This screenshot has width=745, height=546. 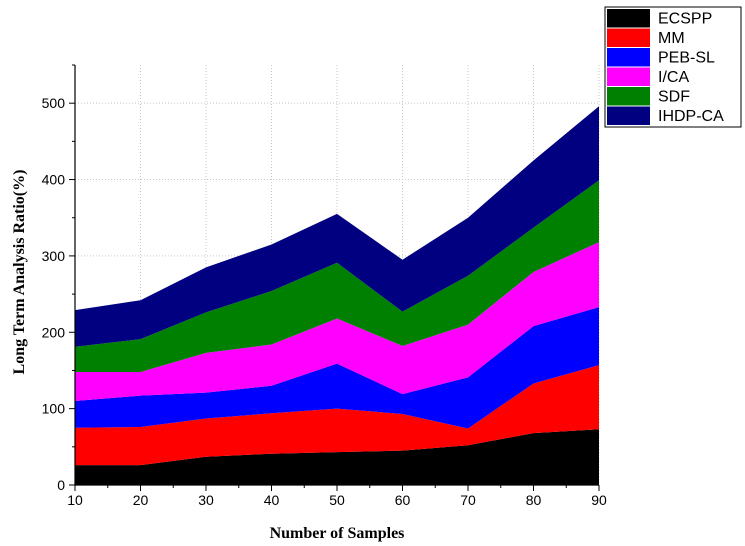 I want to click on y-axis-ticks: 0 100 200 300 400 500, so click(x=58, y=278).